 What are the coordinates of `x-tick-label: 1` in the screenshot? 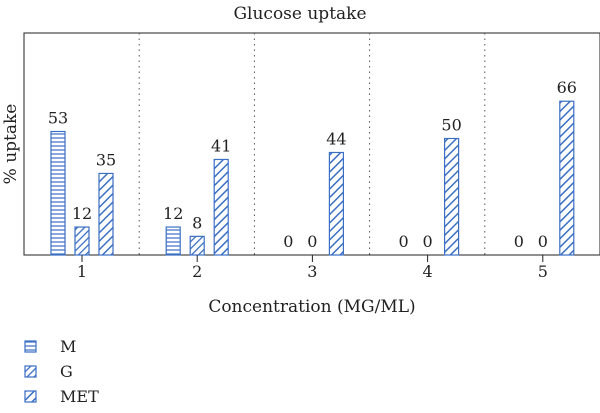 It's located at (82, 271).